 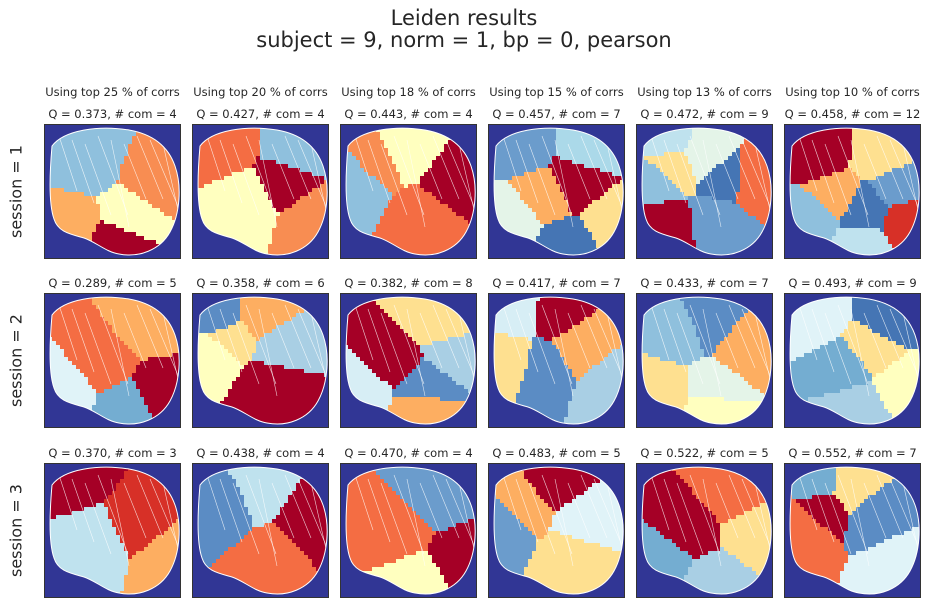 What do you see at coordinates (409, 92) in the screenshot?
I see `column-header: Using top 18 % of corrs` at bounding box center [409, 92].